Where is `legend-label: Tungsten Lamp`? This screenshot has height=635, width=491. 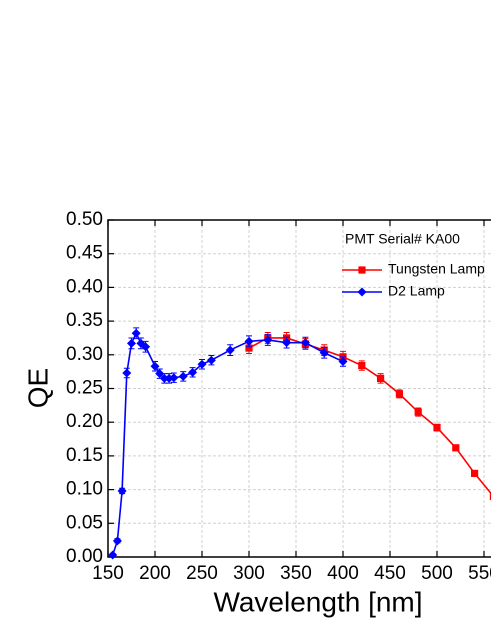 legend-label: Tungsten Lamp is located at coordinates (436, 269).